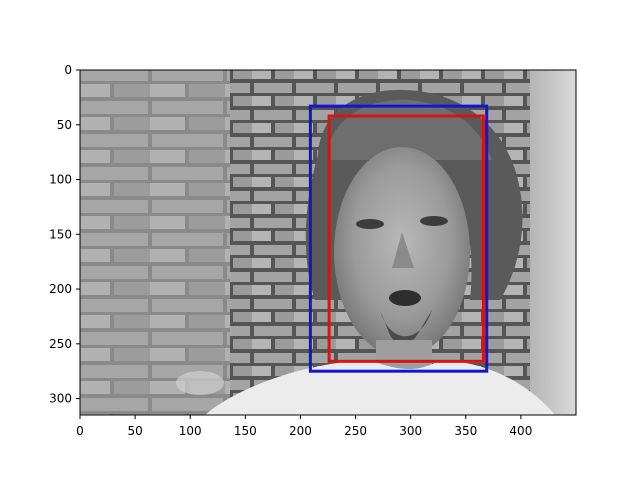  What do you see at coordinates (60, 344) in the screenshot?
I see `y-tick-label: 250` at bounding box center [60, 344].